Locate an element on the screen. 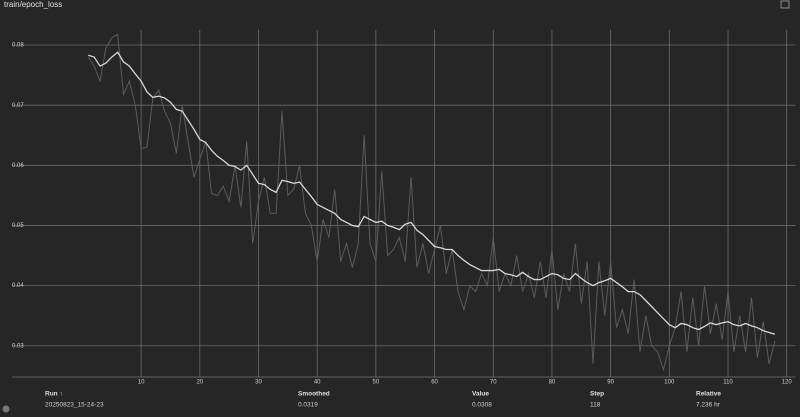 This screenshot has height=417, width=800. x-tick-label: 90 is located at coordinates (610, 383).